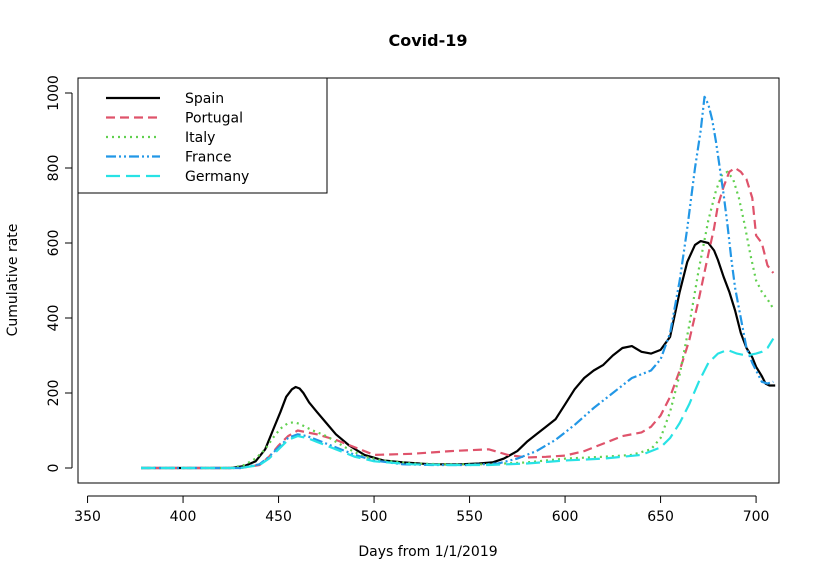  Describe the element at coordinates (13, 280) in the screenshot. I see `y-axis-label: Cumulative rate` at that location.